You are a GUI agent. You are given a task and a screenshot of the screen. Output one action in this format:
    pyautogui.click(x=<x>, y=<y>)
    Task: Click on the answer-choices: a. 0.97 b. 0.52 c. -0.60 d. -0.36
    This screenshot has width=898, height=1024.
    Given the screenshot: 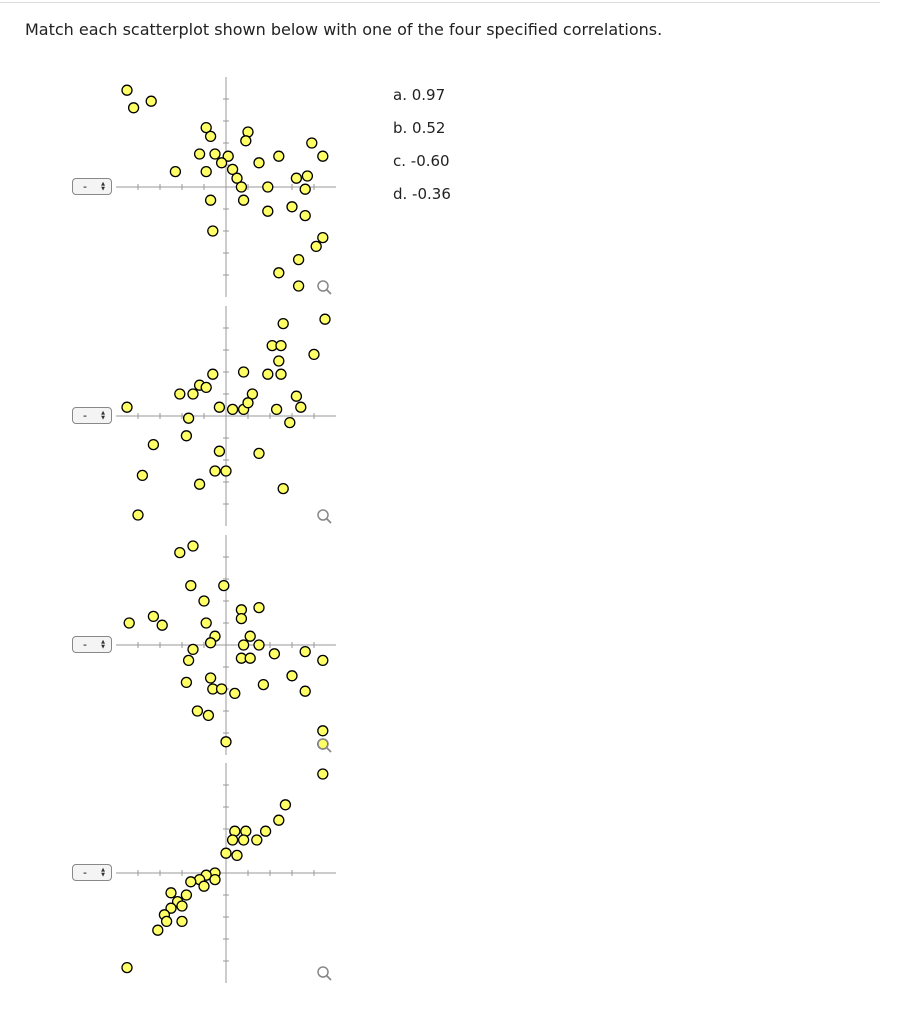 What is the action you would take?
    pyautogui.click(x=422, y=152)
    